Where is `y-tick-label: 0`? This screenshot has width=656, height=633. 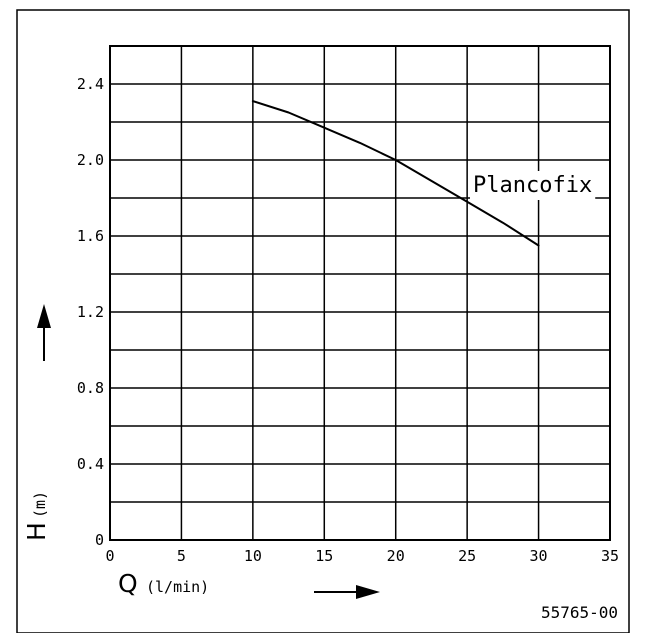 y-tick-label: 0 is located at coordinates (99, 540).